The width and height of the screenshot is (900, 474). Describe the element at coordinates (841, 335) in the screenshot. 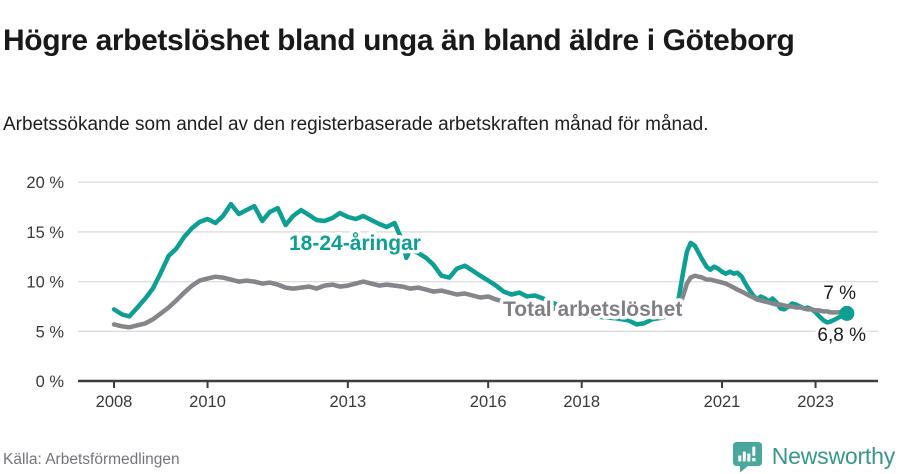

I see `annotation-youth-latest: 6,8 %` at that location.